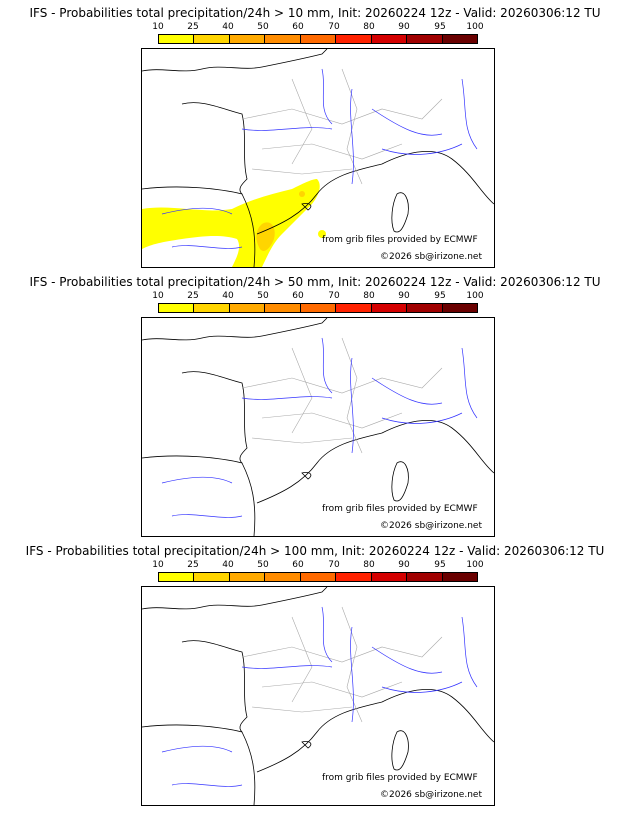  Describe the element at coordinates (234, 223) in the screenshot. I see `precipitation-probability-area` at that location.